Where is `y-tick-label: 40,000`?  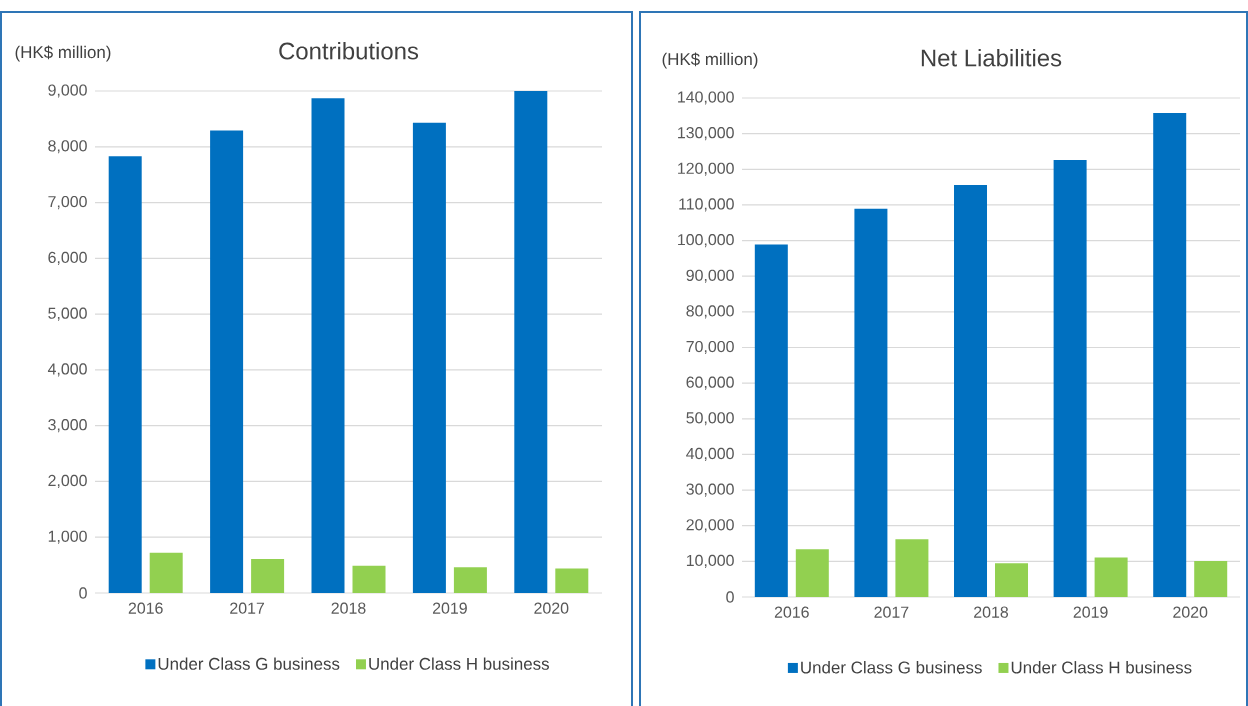
y-tick-label: 40,000 is located at coordinates (710, 454).